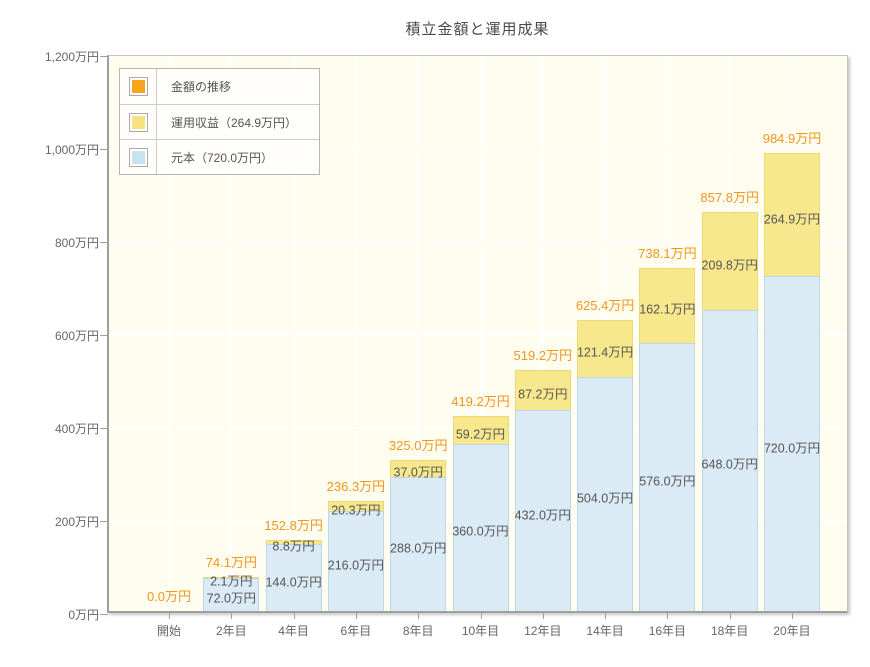  Describe the element at coordinates (792, 631) in the screenshot. I see `x-axis-label: 20年目` at that location.